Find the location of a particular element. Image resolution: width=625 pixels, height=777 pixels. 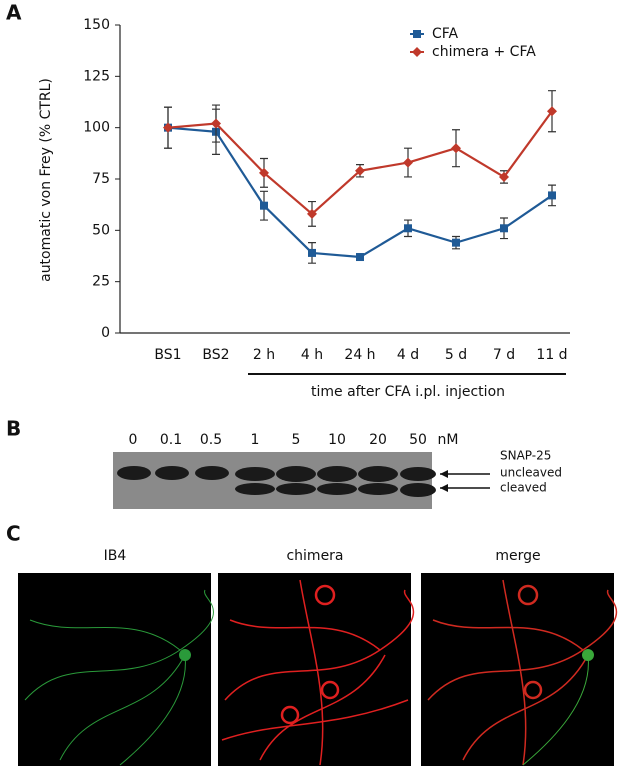

panel-letter: A is located at coordinates (14, 13).